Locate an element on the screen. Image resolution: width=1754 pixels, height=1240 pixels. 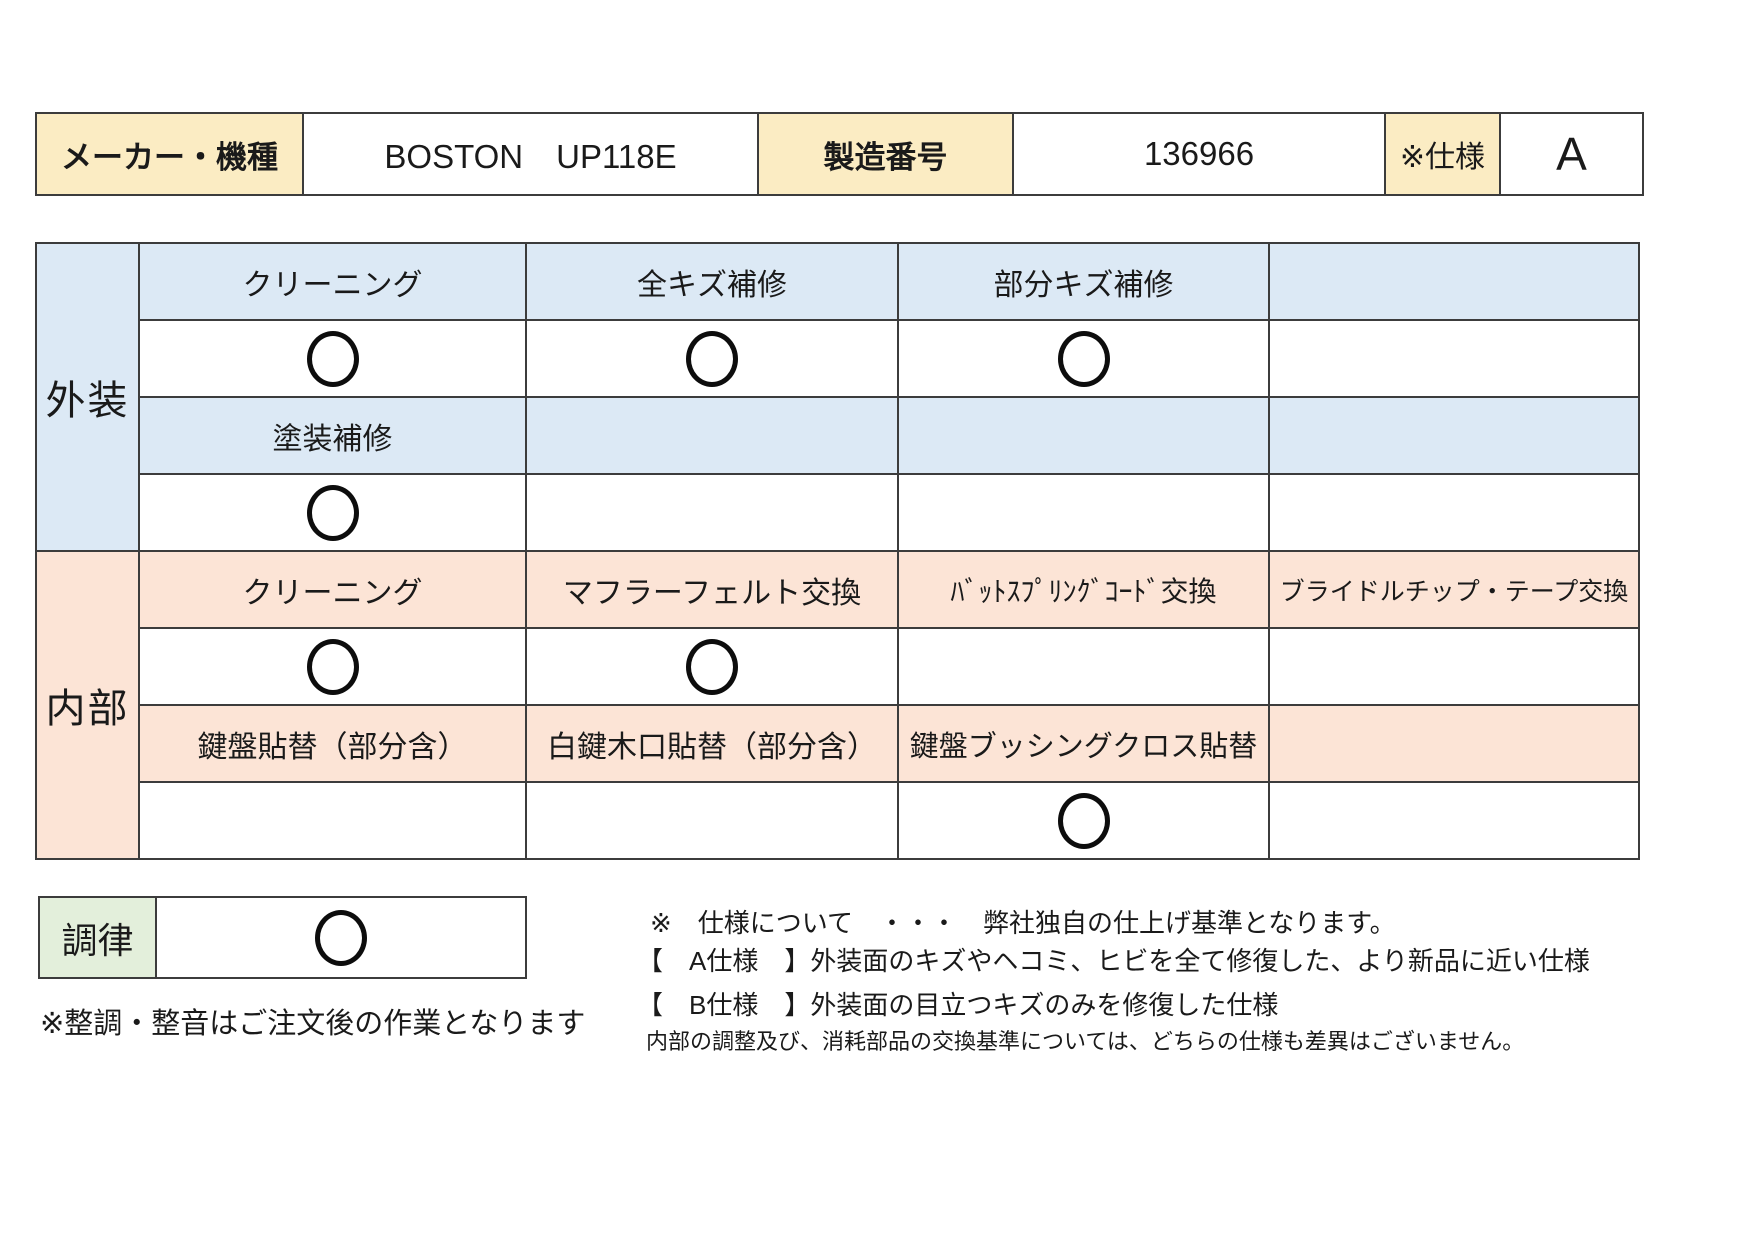
note-spec-a: 【 A仕様 】外装面のキズやヘコミ、ヒビを全て修復した、より新品に近い仕様 is located at coordinates (1113, 961).